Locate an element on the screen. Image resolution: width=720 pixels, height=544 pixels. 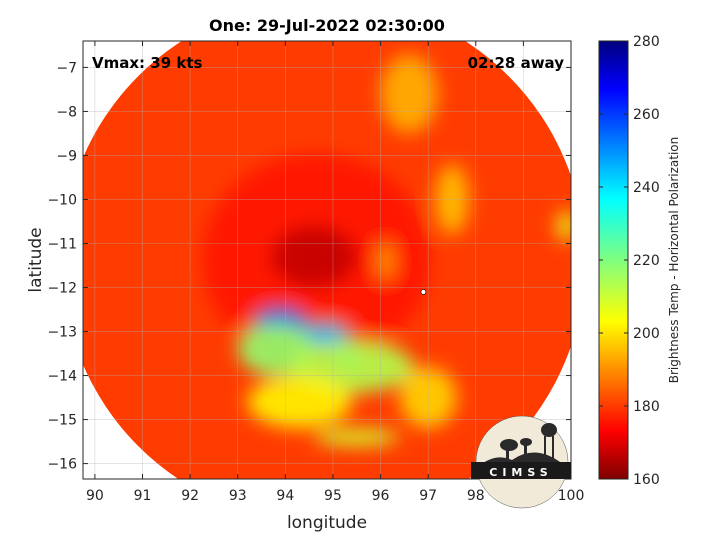
x-axis-label: longitude is located at coordinates (327, 523).